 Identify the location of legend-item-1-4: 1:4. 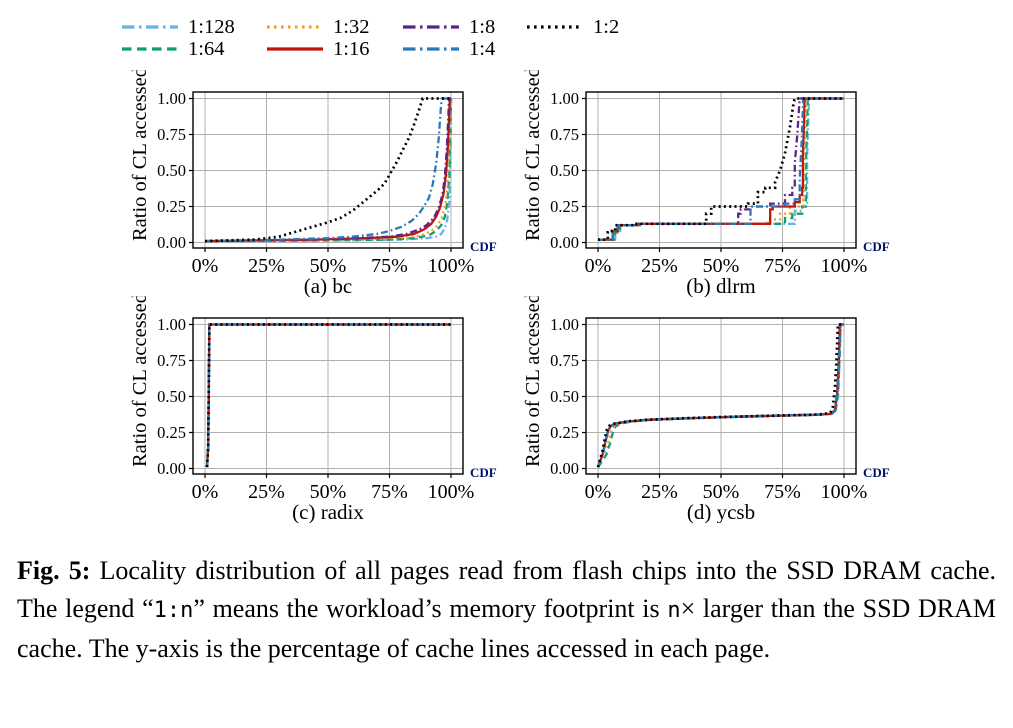
(449, 49).